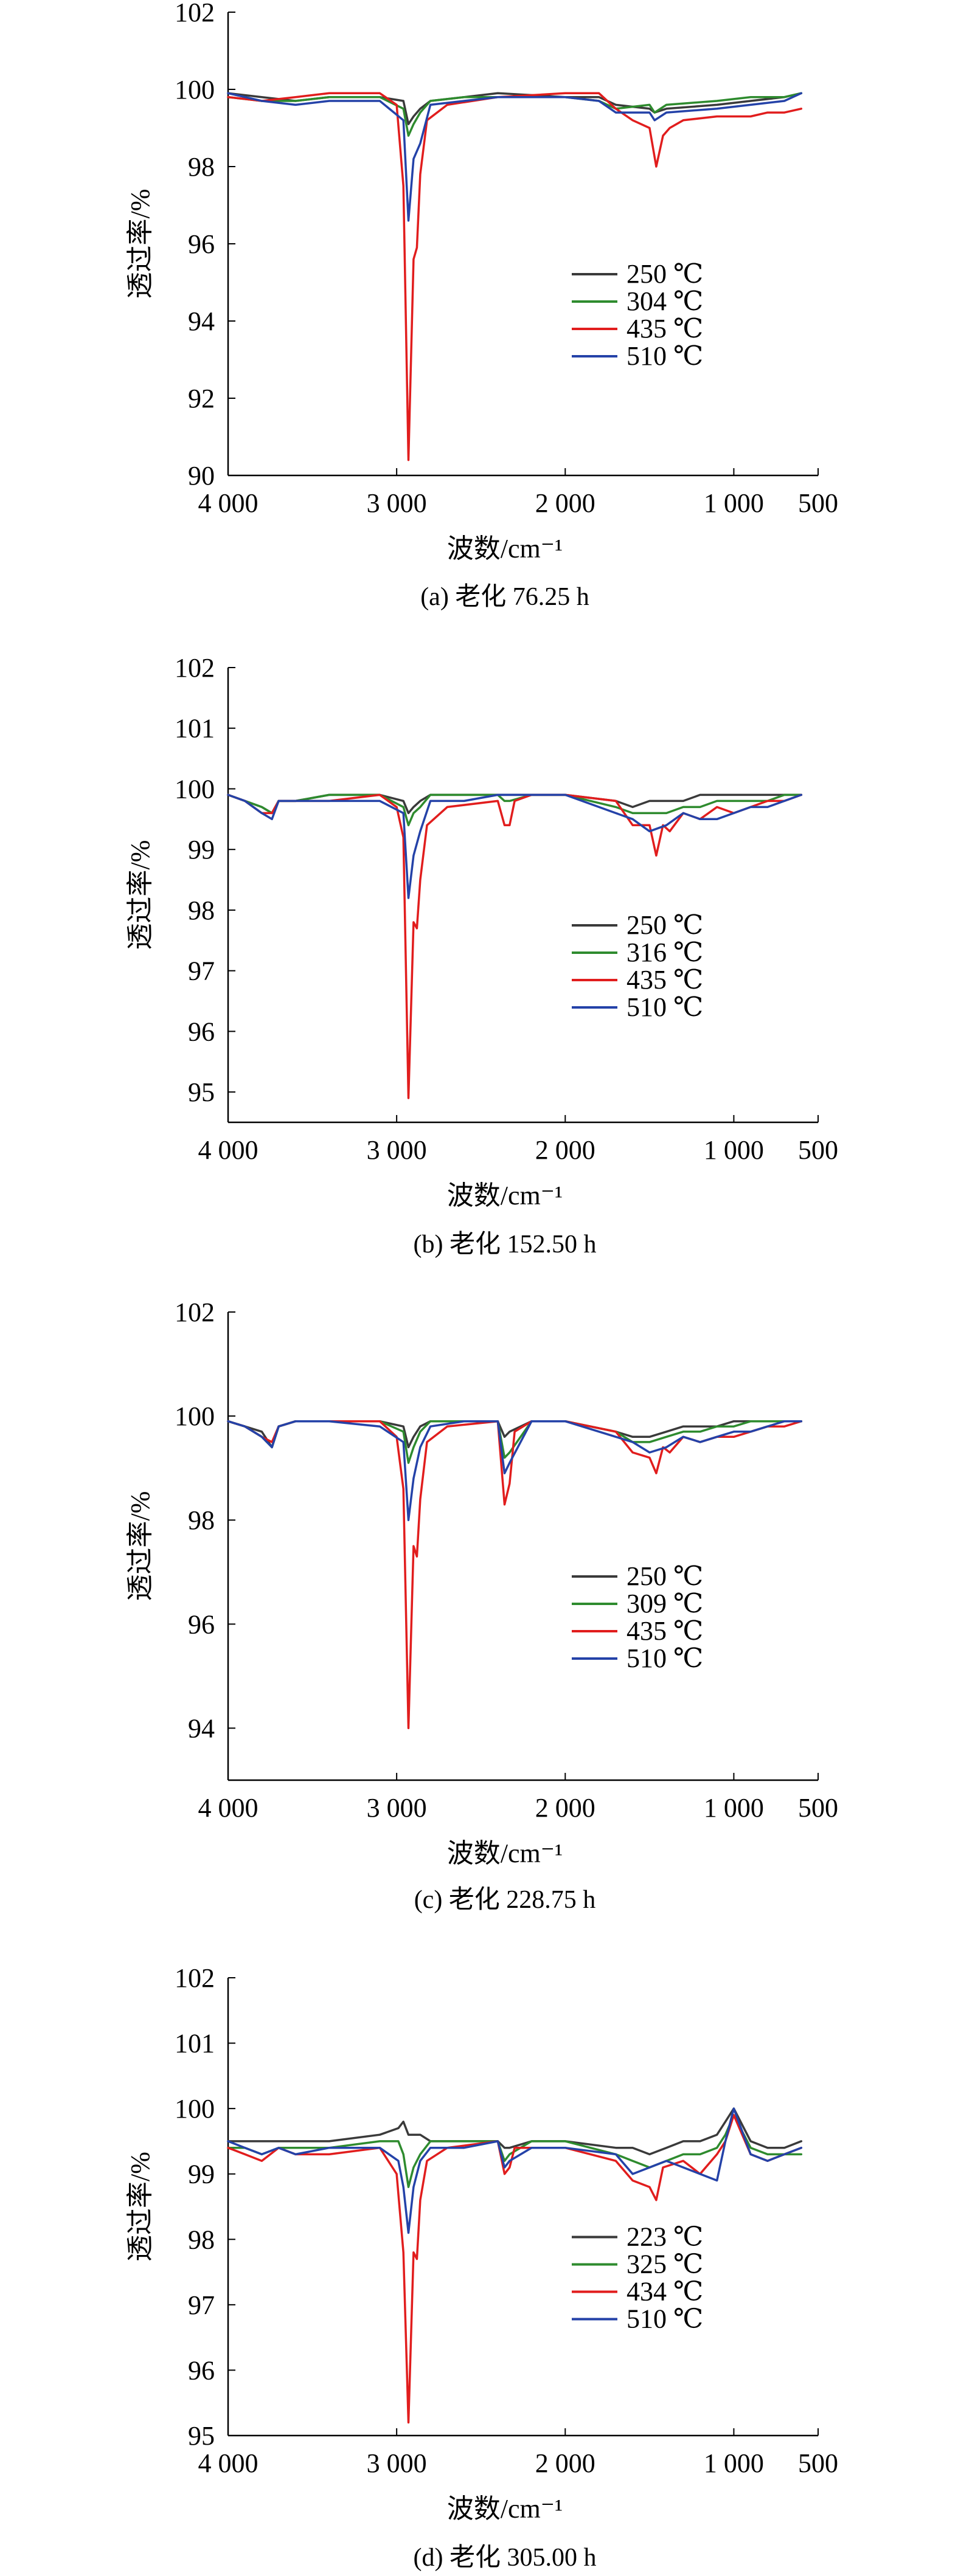 The width and height of the screenshot is (958, 2576). Describe the element at coordinates (665, 2237) in the screenshot. I see `legend-label: 223 ℃` at that location.